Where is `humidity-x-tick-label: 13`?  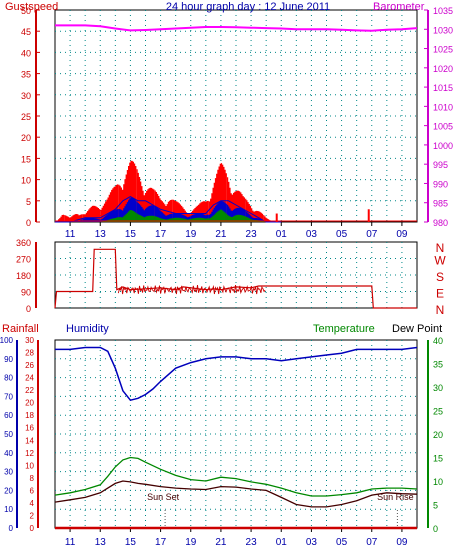 humidity-x-tick-label: 13 is located at coordinates (101, 542).